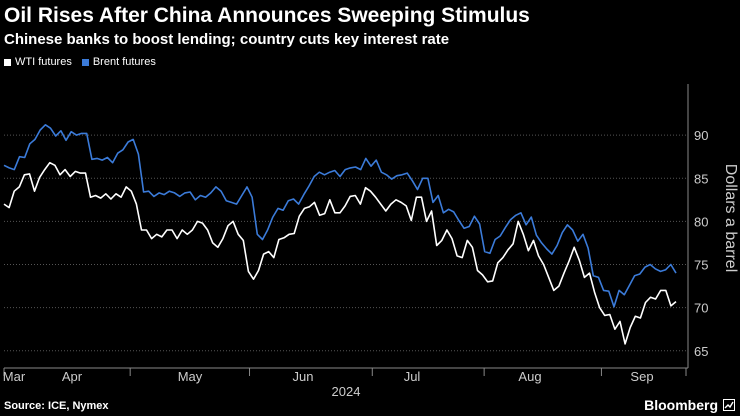 This screenshot has height=416, width=740. Describe the element at coordinates (701, 265) in the screenshot. I see `y-tick-label: 75` at that location.